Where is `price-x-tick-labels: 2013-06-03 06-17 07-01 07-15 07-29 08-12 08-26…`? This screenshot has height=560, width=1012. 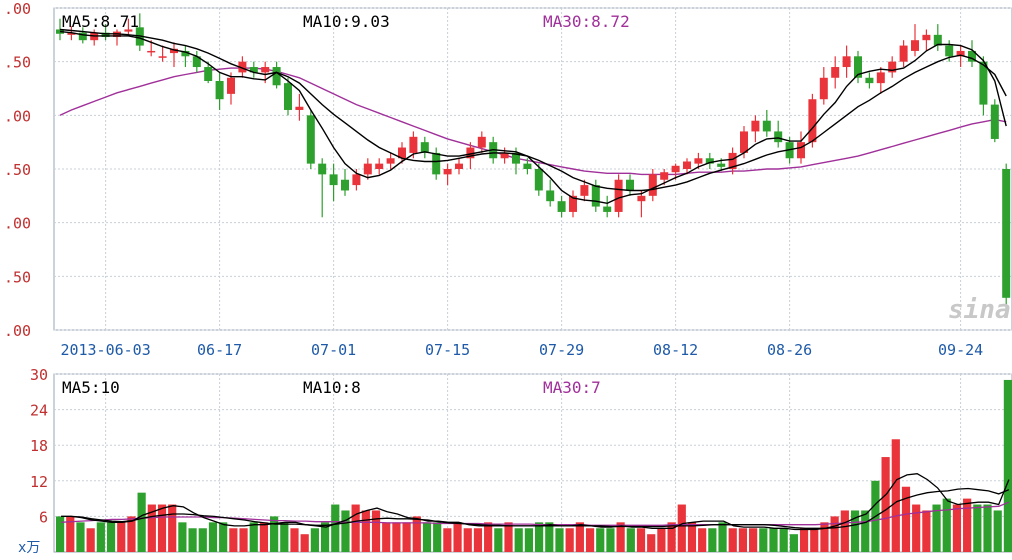 price-x-tick-labels: 2013-06-03 06-17 07-01 07-15 07-29 08-12 08-26… is located at coordinates (521, 350).